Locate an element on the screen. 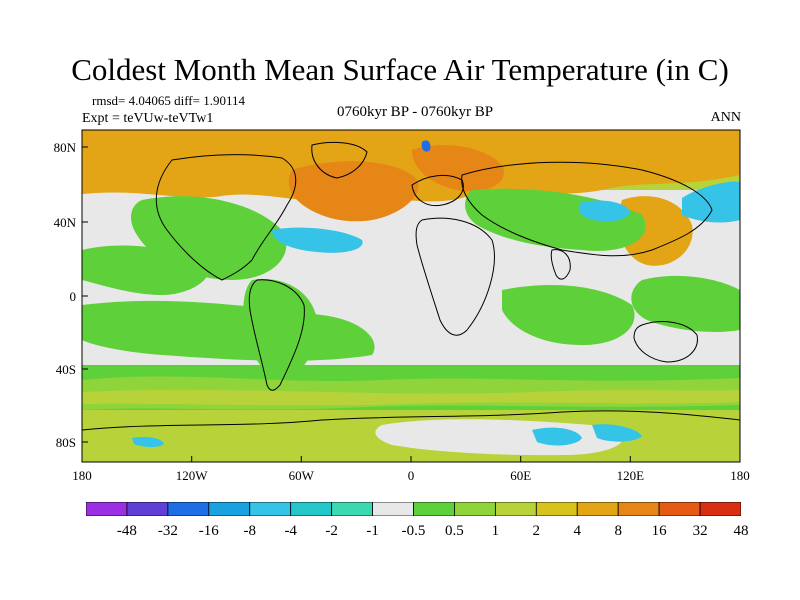 The width and height of the screenshot is (800, 600). colorbar-label: -16 is located at coordinates (209, 531).